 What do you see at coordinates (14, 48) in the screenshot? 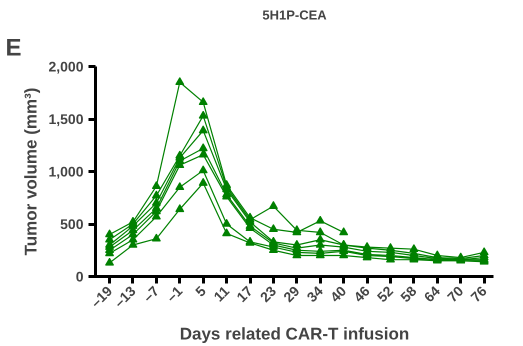
I see `text: E` at bounding box center [14, 48].